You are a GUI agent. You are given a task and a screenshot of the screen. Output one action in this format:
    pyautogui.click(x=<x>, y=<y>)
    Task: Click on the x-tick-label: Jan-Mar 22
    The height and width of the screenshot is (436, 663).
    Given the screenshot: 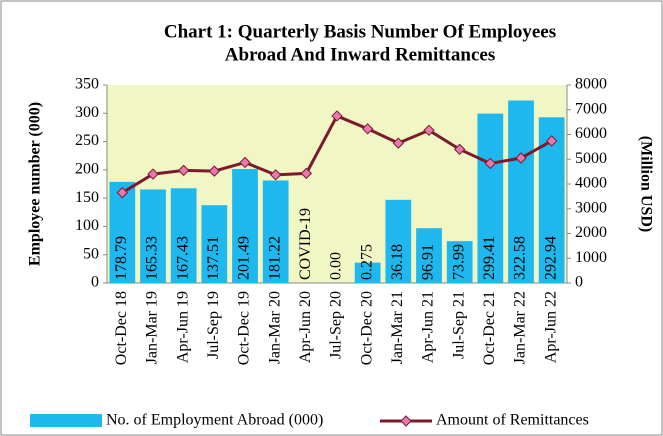 What is the action you would take?
    pyautogui.click(x=520, y=327)
    